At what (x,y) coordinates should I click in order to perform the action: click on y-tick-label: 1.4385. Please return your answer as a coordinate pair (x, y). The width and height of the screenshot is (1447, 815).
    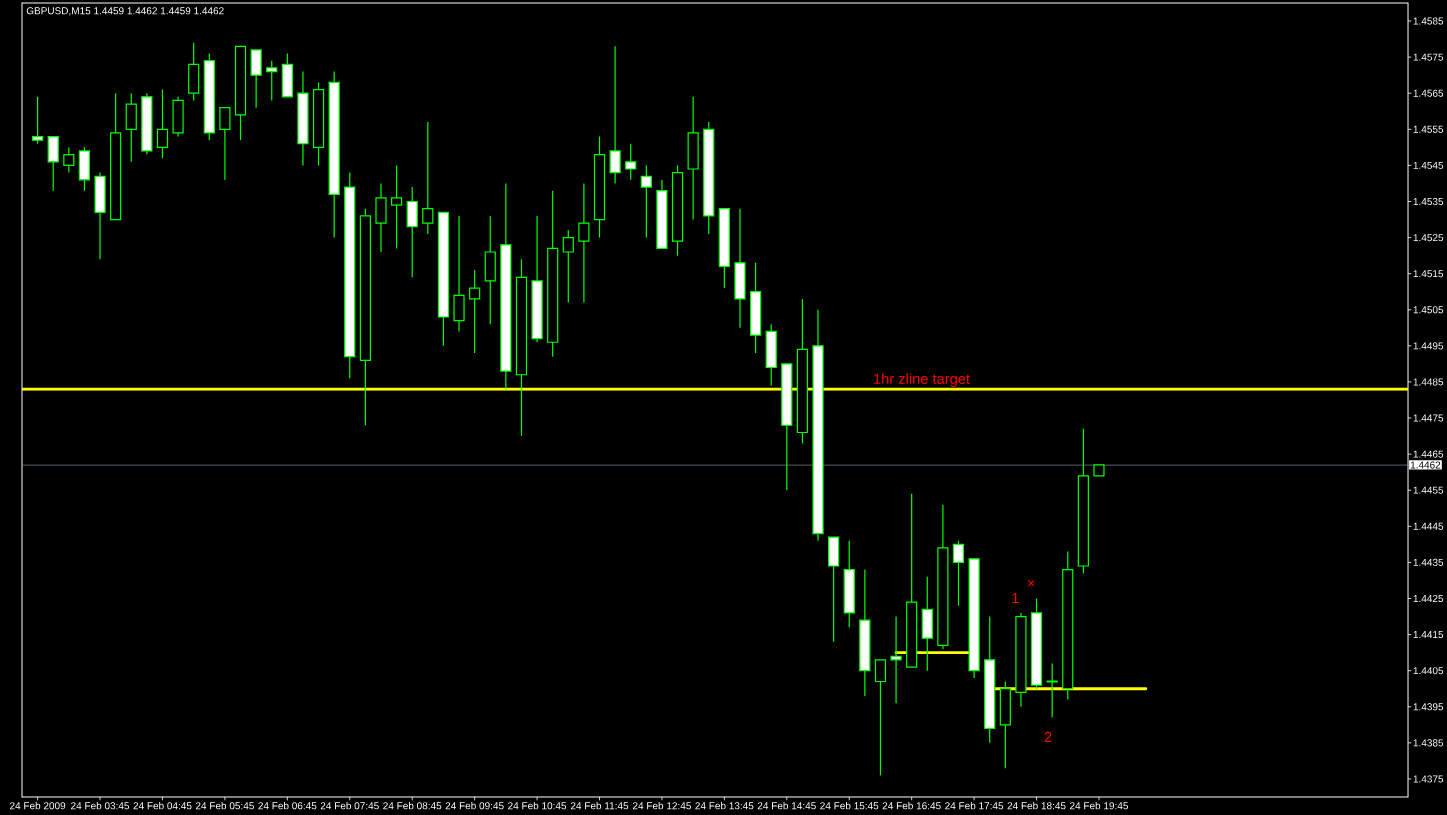
    Looking at the image, I should click on (1428, 743).